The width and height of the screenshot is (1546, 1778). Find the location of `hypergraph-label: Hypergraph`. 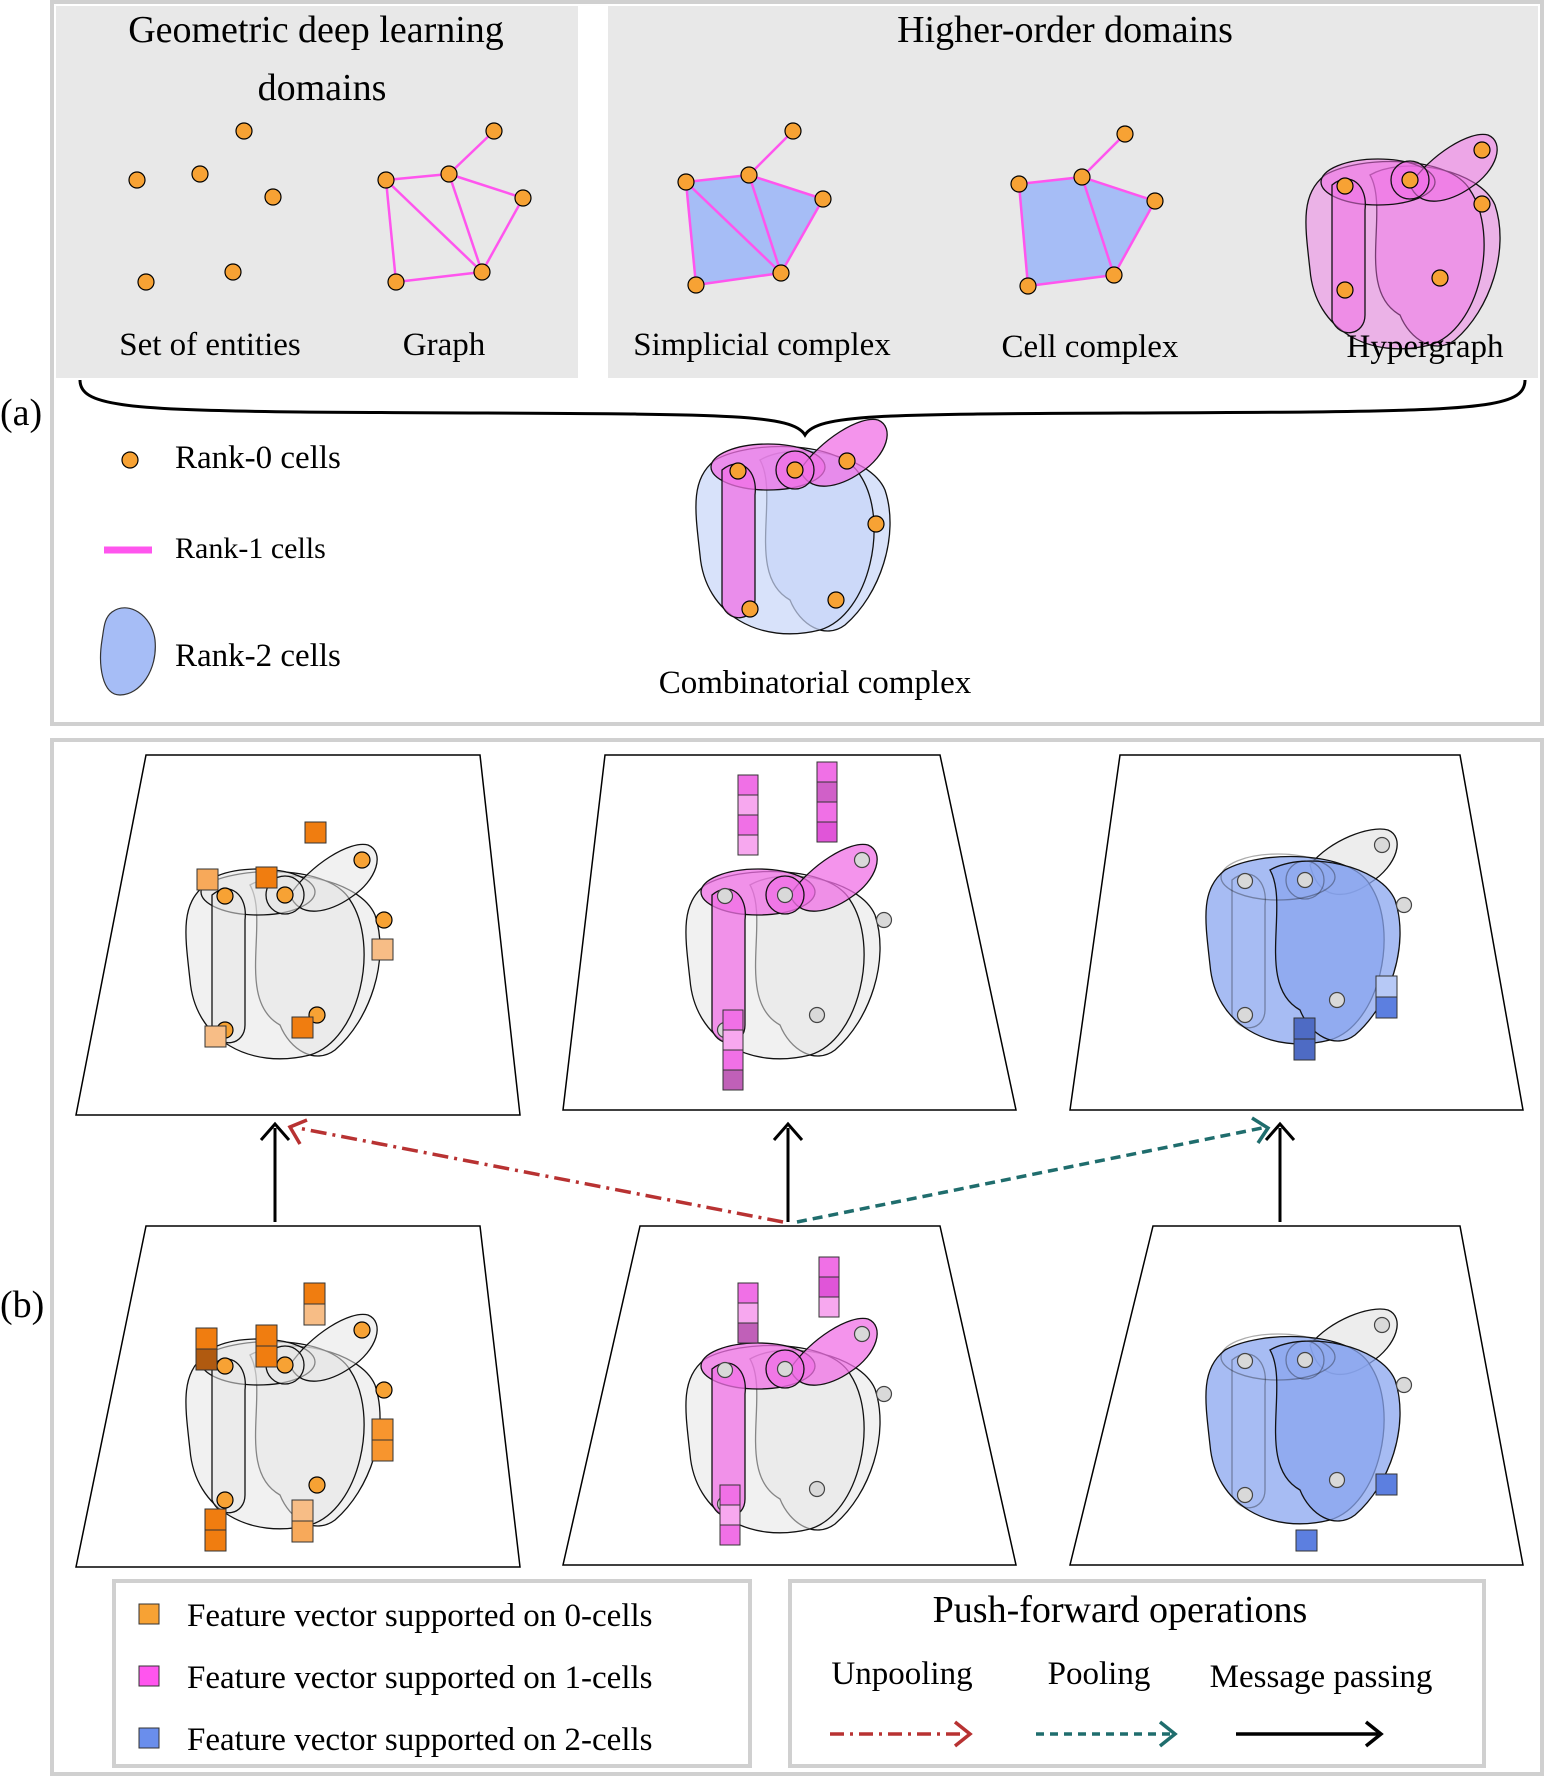

hypergraph-label: Hypergraph is located at coordinates (1425, 347).